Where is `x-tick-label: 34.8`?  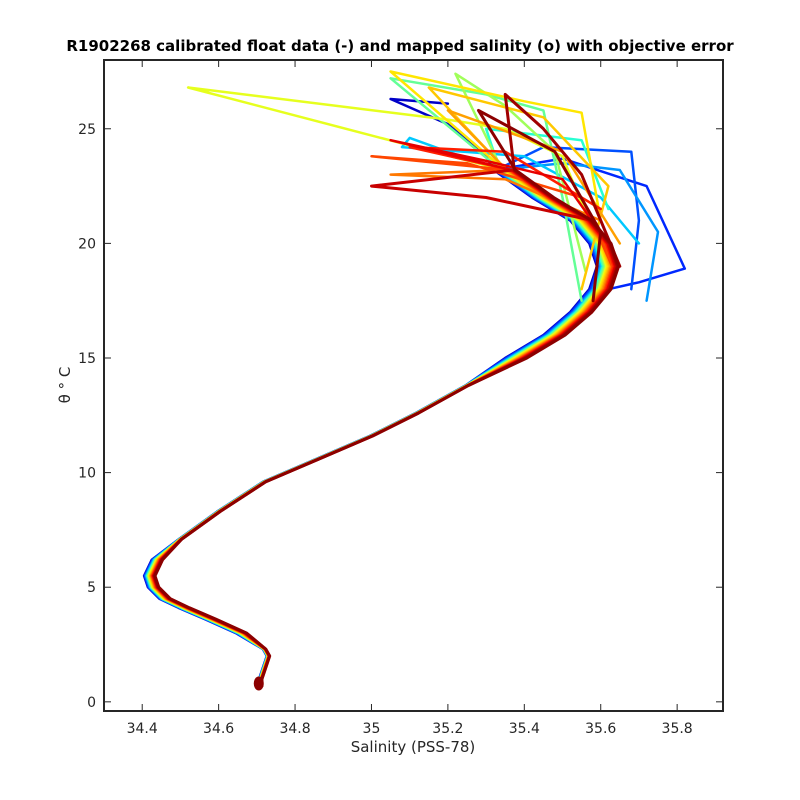 x-tick-label: 34.8 is located at coordinates (294, 729).